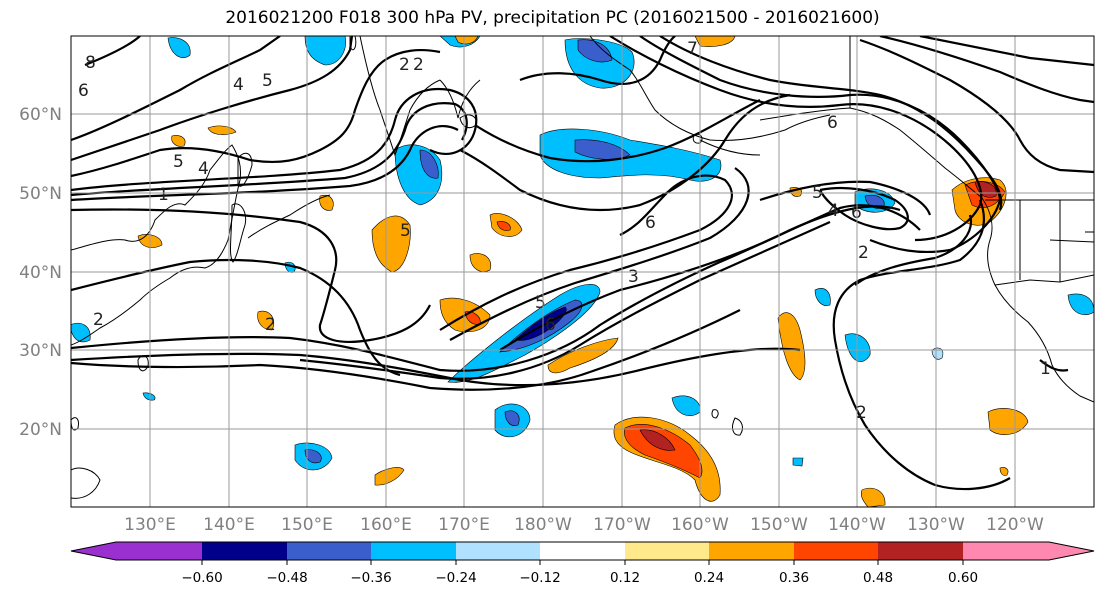 The width and height of the screenshot is (1105, 601). Describe the element at coordinates (709, 578) in the screenshot. I see `colorbar-tick-label: 0.24` at that location.